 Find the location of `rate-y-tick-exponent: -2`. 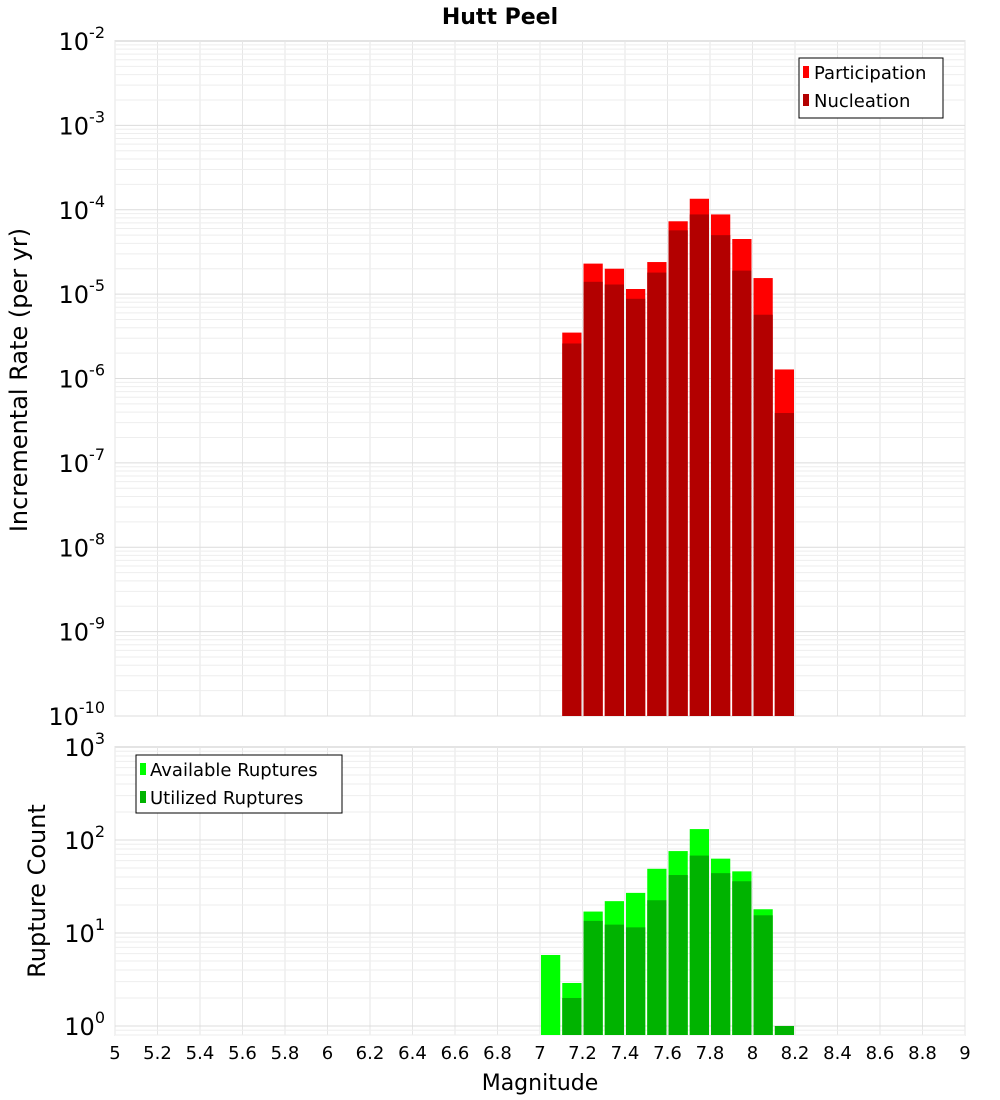

rate-y-tick-exponent: -2 is located at coordinates (97, 32).